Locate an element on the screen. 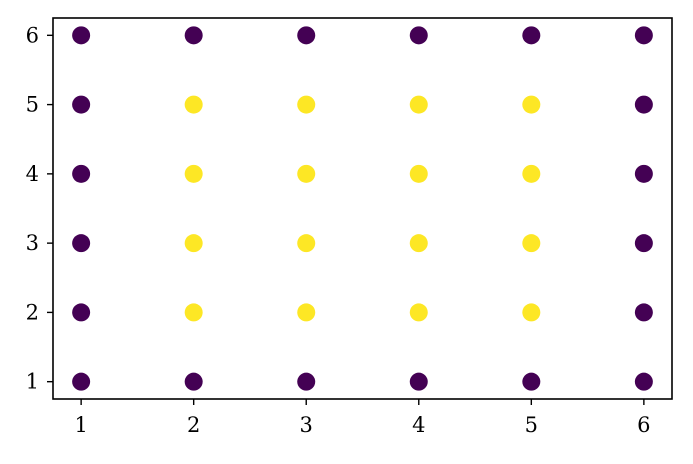  y-tick-label: 2 is located at coordinates (32, 312).